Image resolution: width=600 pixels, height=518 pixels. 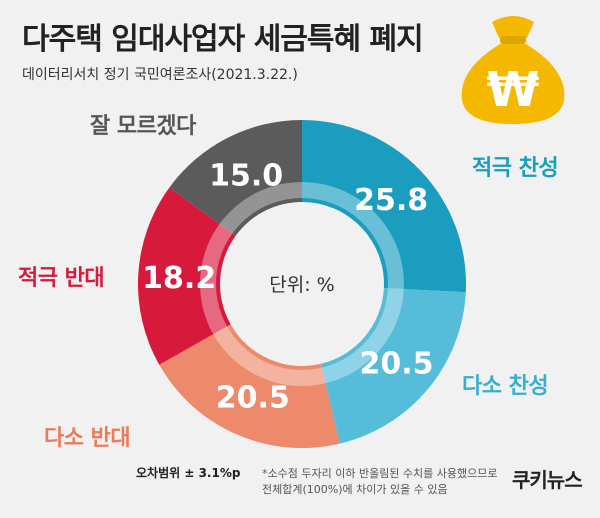 What do you see at coordinates (513, 90) in the screenshot?
I see `won-symbol: ₩` at bounding box center [513, 90].